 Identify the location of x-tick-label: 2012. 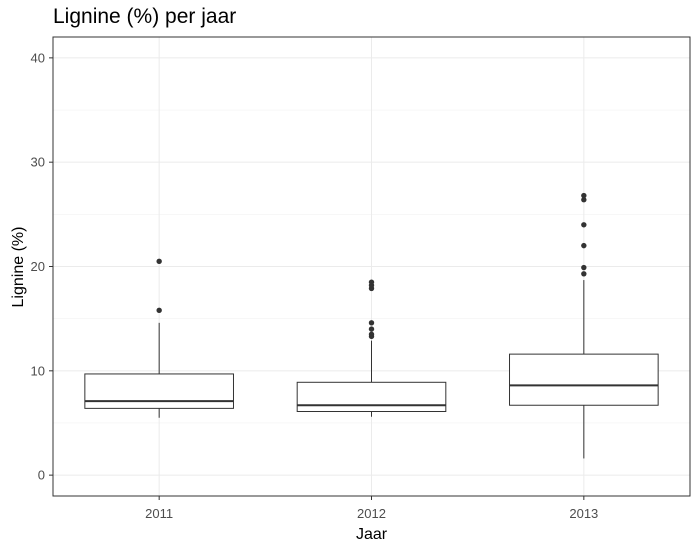
(371, 513).